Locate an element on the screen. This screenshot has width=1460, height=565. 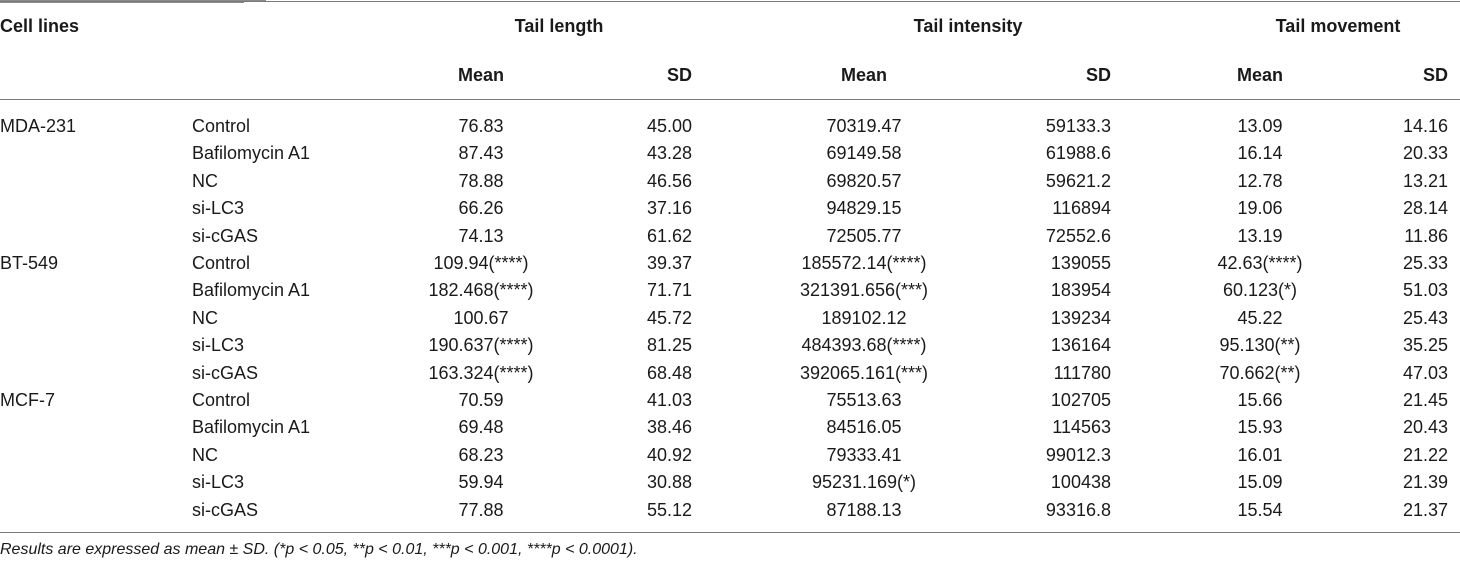
table-cell-tail-movement-sd: 20.33 is located at coordinates (1425, 153).